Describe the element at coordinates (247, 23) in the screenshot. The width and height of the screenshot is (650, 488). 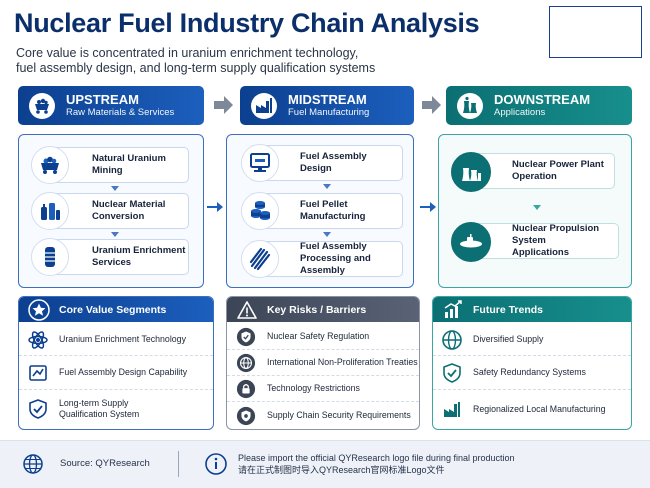
I see `page-title: Nuclear Fuel Industry Chain Analysis` at that location.